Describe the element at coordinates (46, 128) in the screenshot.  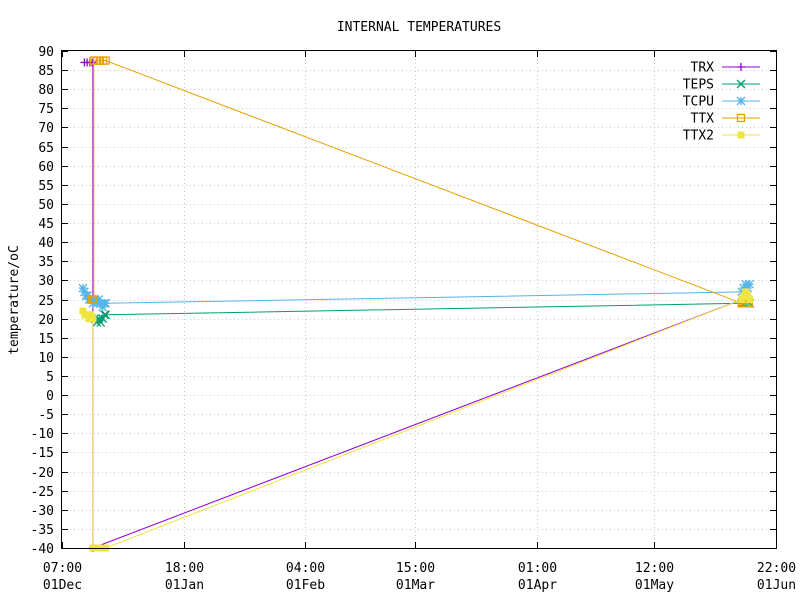
I see `y-tick-label: 70` at that location.